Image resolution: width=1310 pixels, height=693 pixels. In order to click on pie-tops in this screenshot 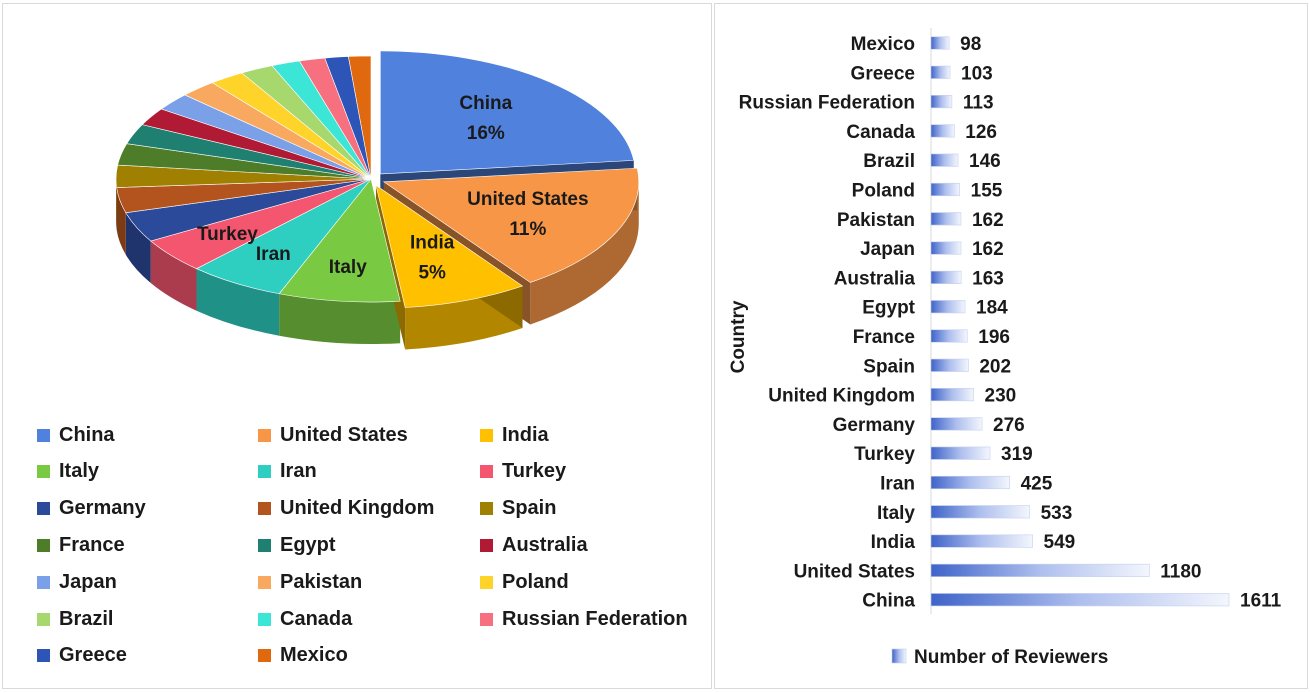, I will do `click(377, 179)`.